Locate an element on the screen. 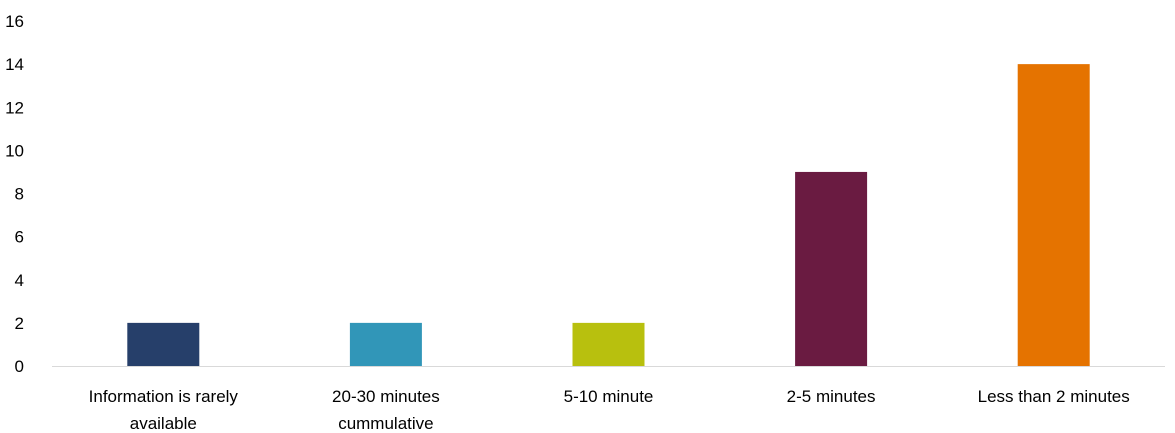  x-category-label-4: Less than 2 minutes is located at coordinates (1054, 396).